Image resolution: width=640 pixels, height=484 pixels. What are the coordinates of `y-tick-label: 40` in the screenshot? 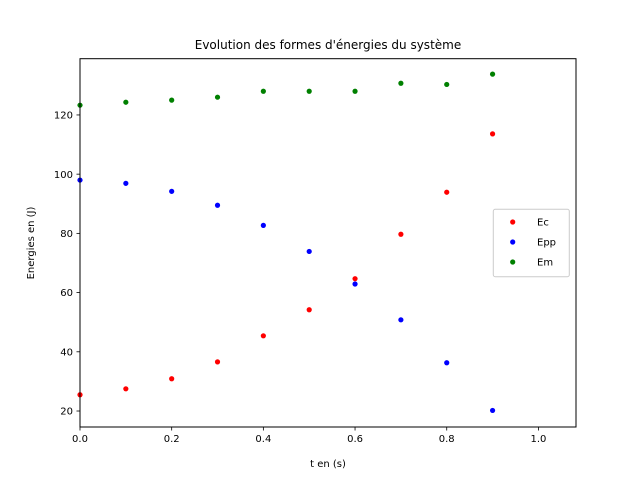 It's located at (66, 352).